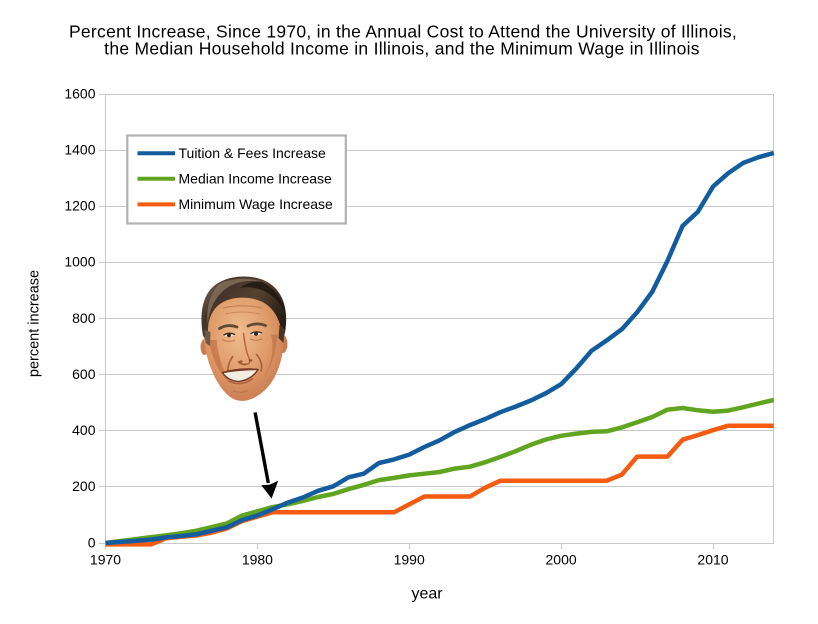 This screenshot has width=818, height=624. What do you see at coordinates (257, 559) in the screenshot?
I see `svg-text: 1980` at bounding box center [257, 559].